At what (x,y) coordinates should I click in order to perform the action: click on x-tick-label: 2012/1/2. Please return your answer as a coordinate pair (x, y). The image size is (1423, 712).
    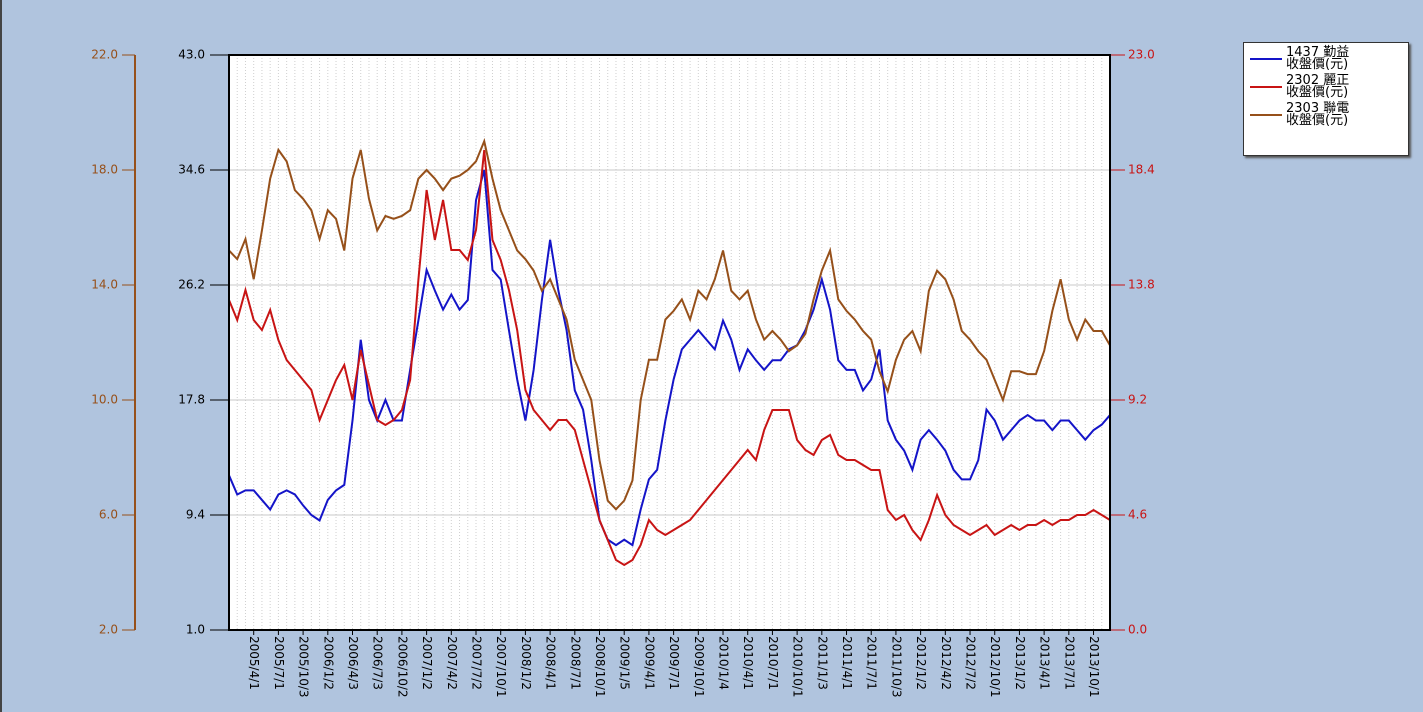
    Looking at the image, I should click on (921, 663).